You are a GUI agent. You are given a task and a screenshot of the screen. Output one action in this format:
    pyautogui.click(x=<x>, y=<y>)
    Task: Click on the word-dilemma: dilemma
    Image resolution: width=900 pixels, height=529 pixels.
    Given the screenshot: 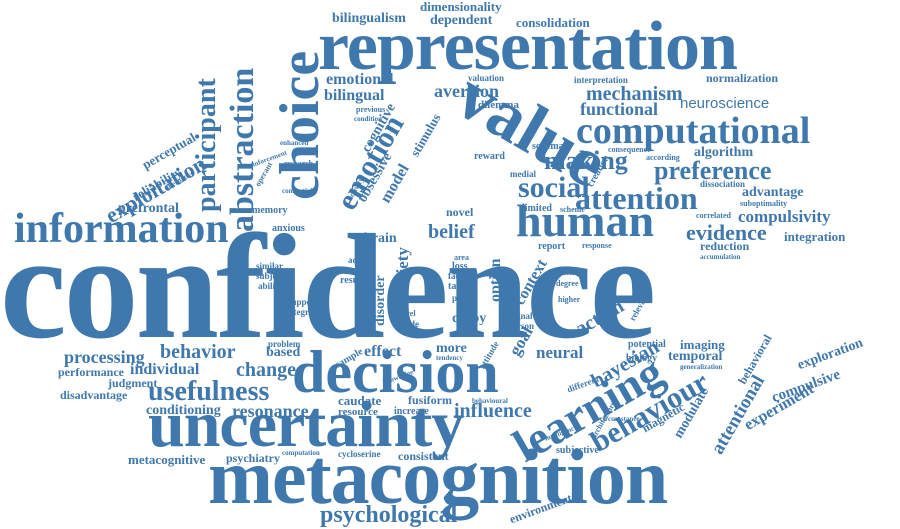 What is the action you would take?
    pyautogui.click(x=498, y=105)
    